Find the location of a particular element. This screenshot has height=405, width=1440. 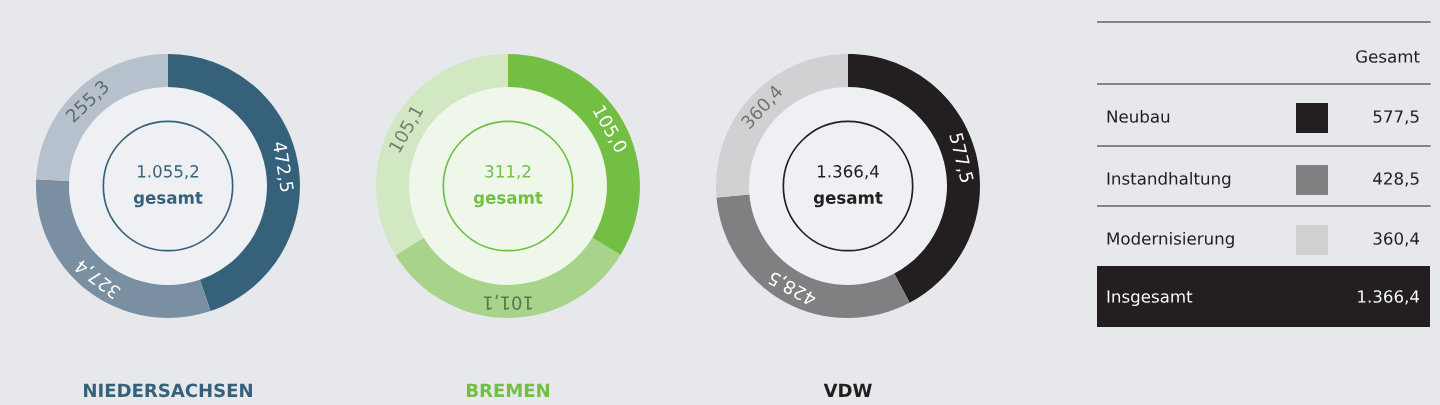

text: 1.055,2 is located at coordinates (168, 172).